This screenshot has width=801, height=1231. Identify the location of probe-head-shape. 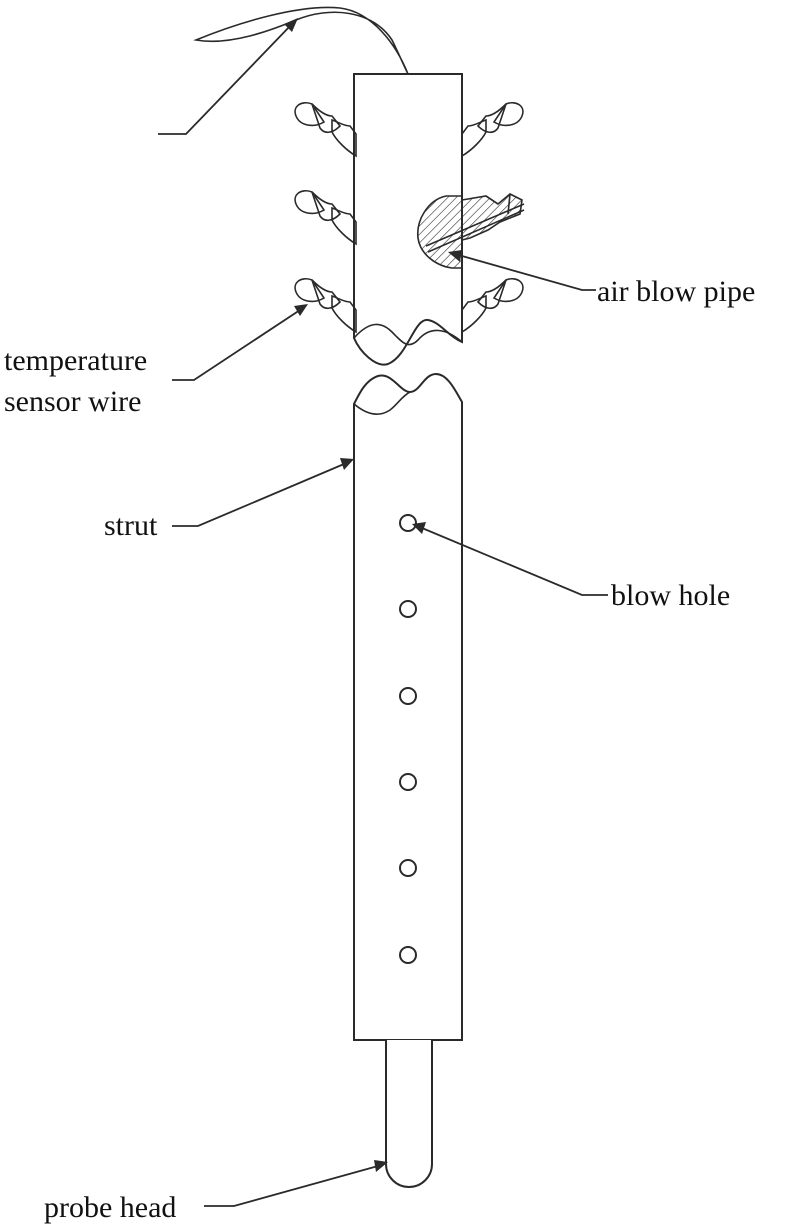
(409, 1114).